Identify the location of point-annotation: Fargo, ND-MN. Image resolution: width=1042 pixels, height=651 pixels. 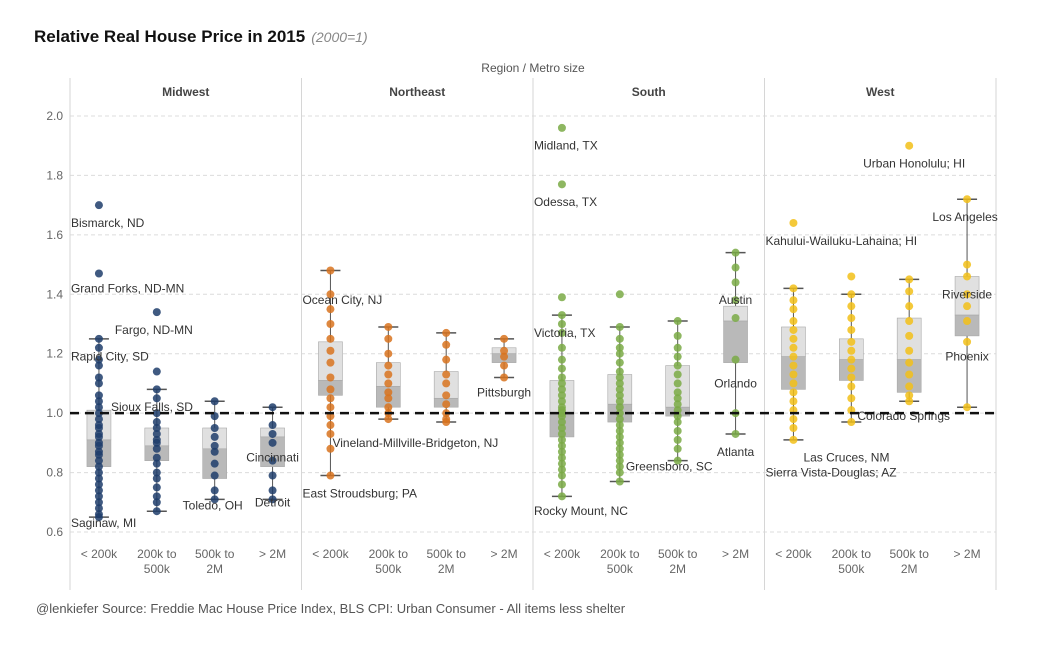
(154, 330).